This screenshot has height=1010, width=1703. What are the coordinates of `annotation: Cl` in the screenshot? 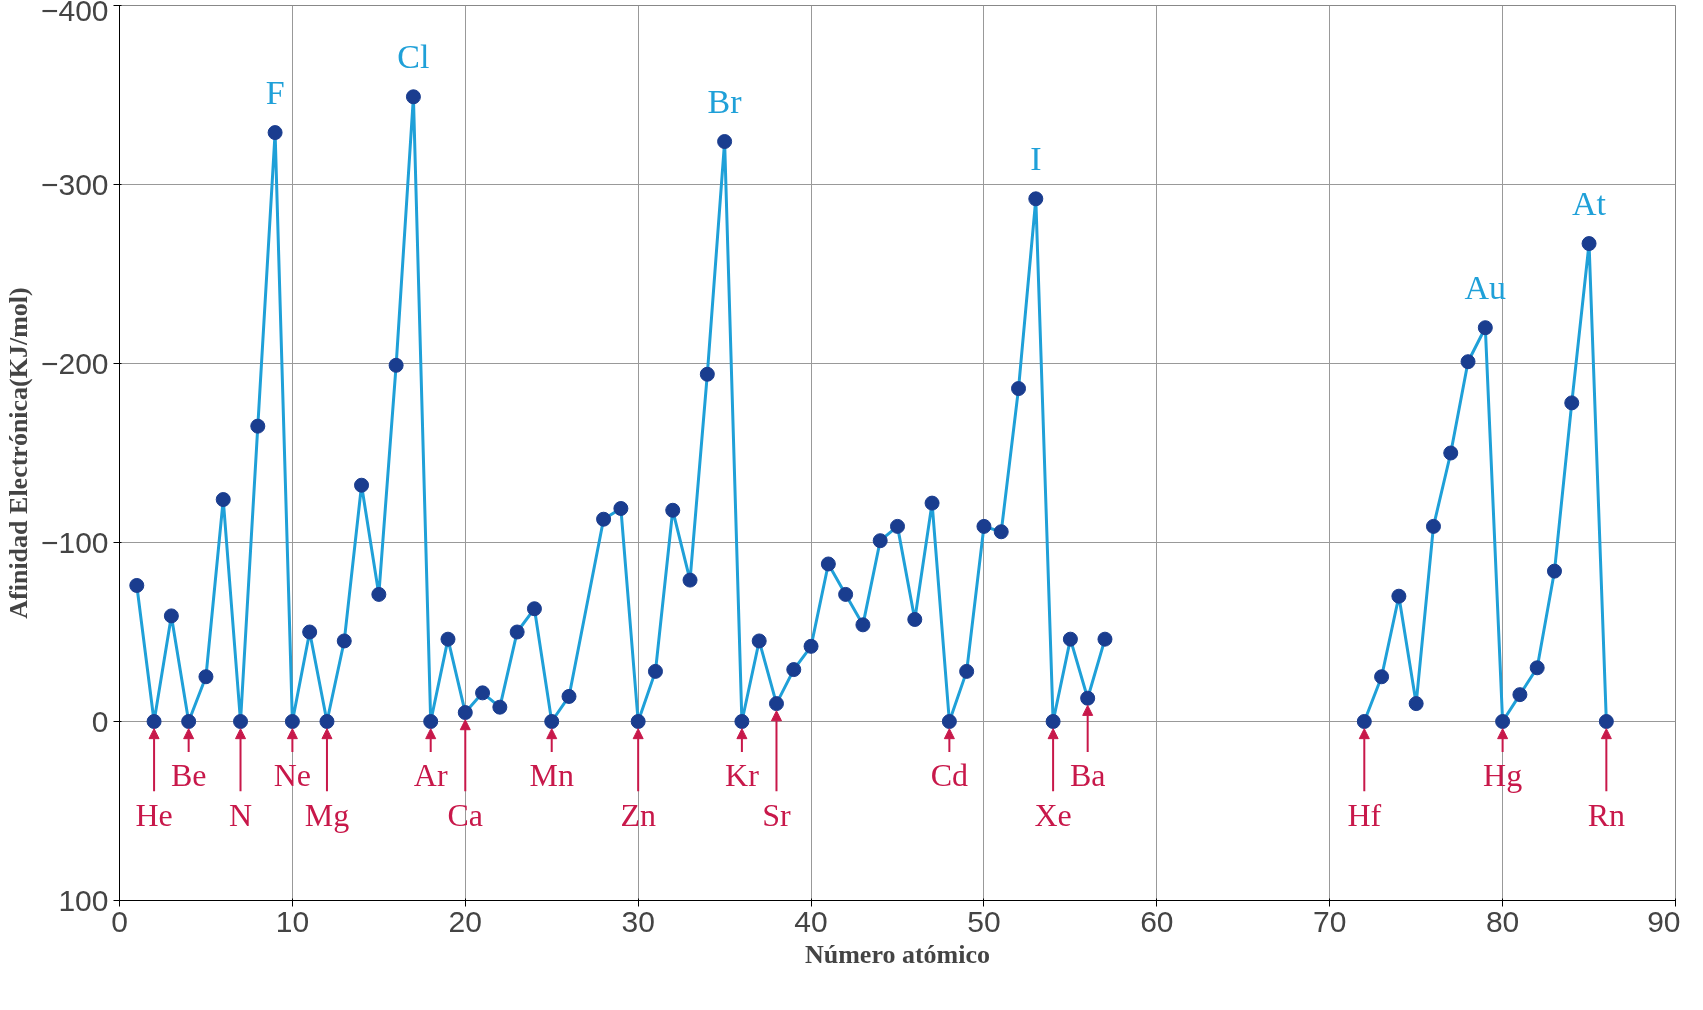 It's located at (413, 57).